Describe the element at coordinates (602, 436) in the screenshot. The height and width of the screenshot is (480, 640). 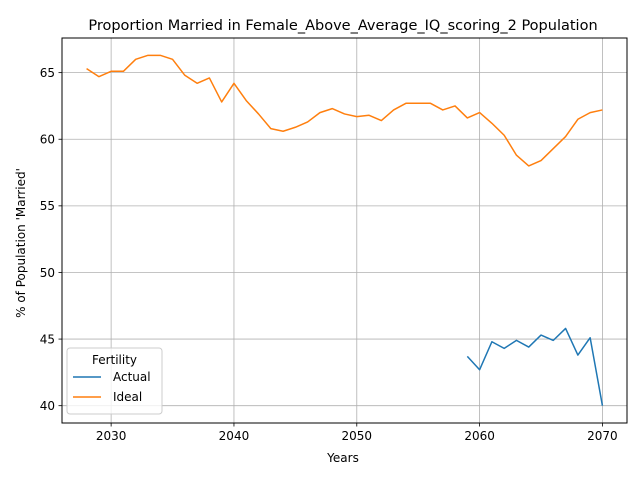
I see `x-tick-label: 2070` at that location.